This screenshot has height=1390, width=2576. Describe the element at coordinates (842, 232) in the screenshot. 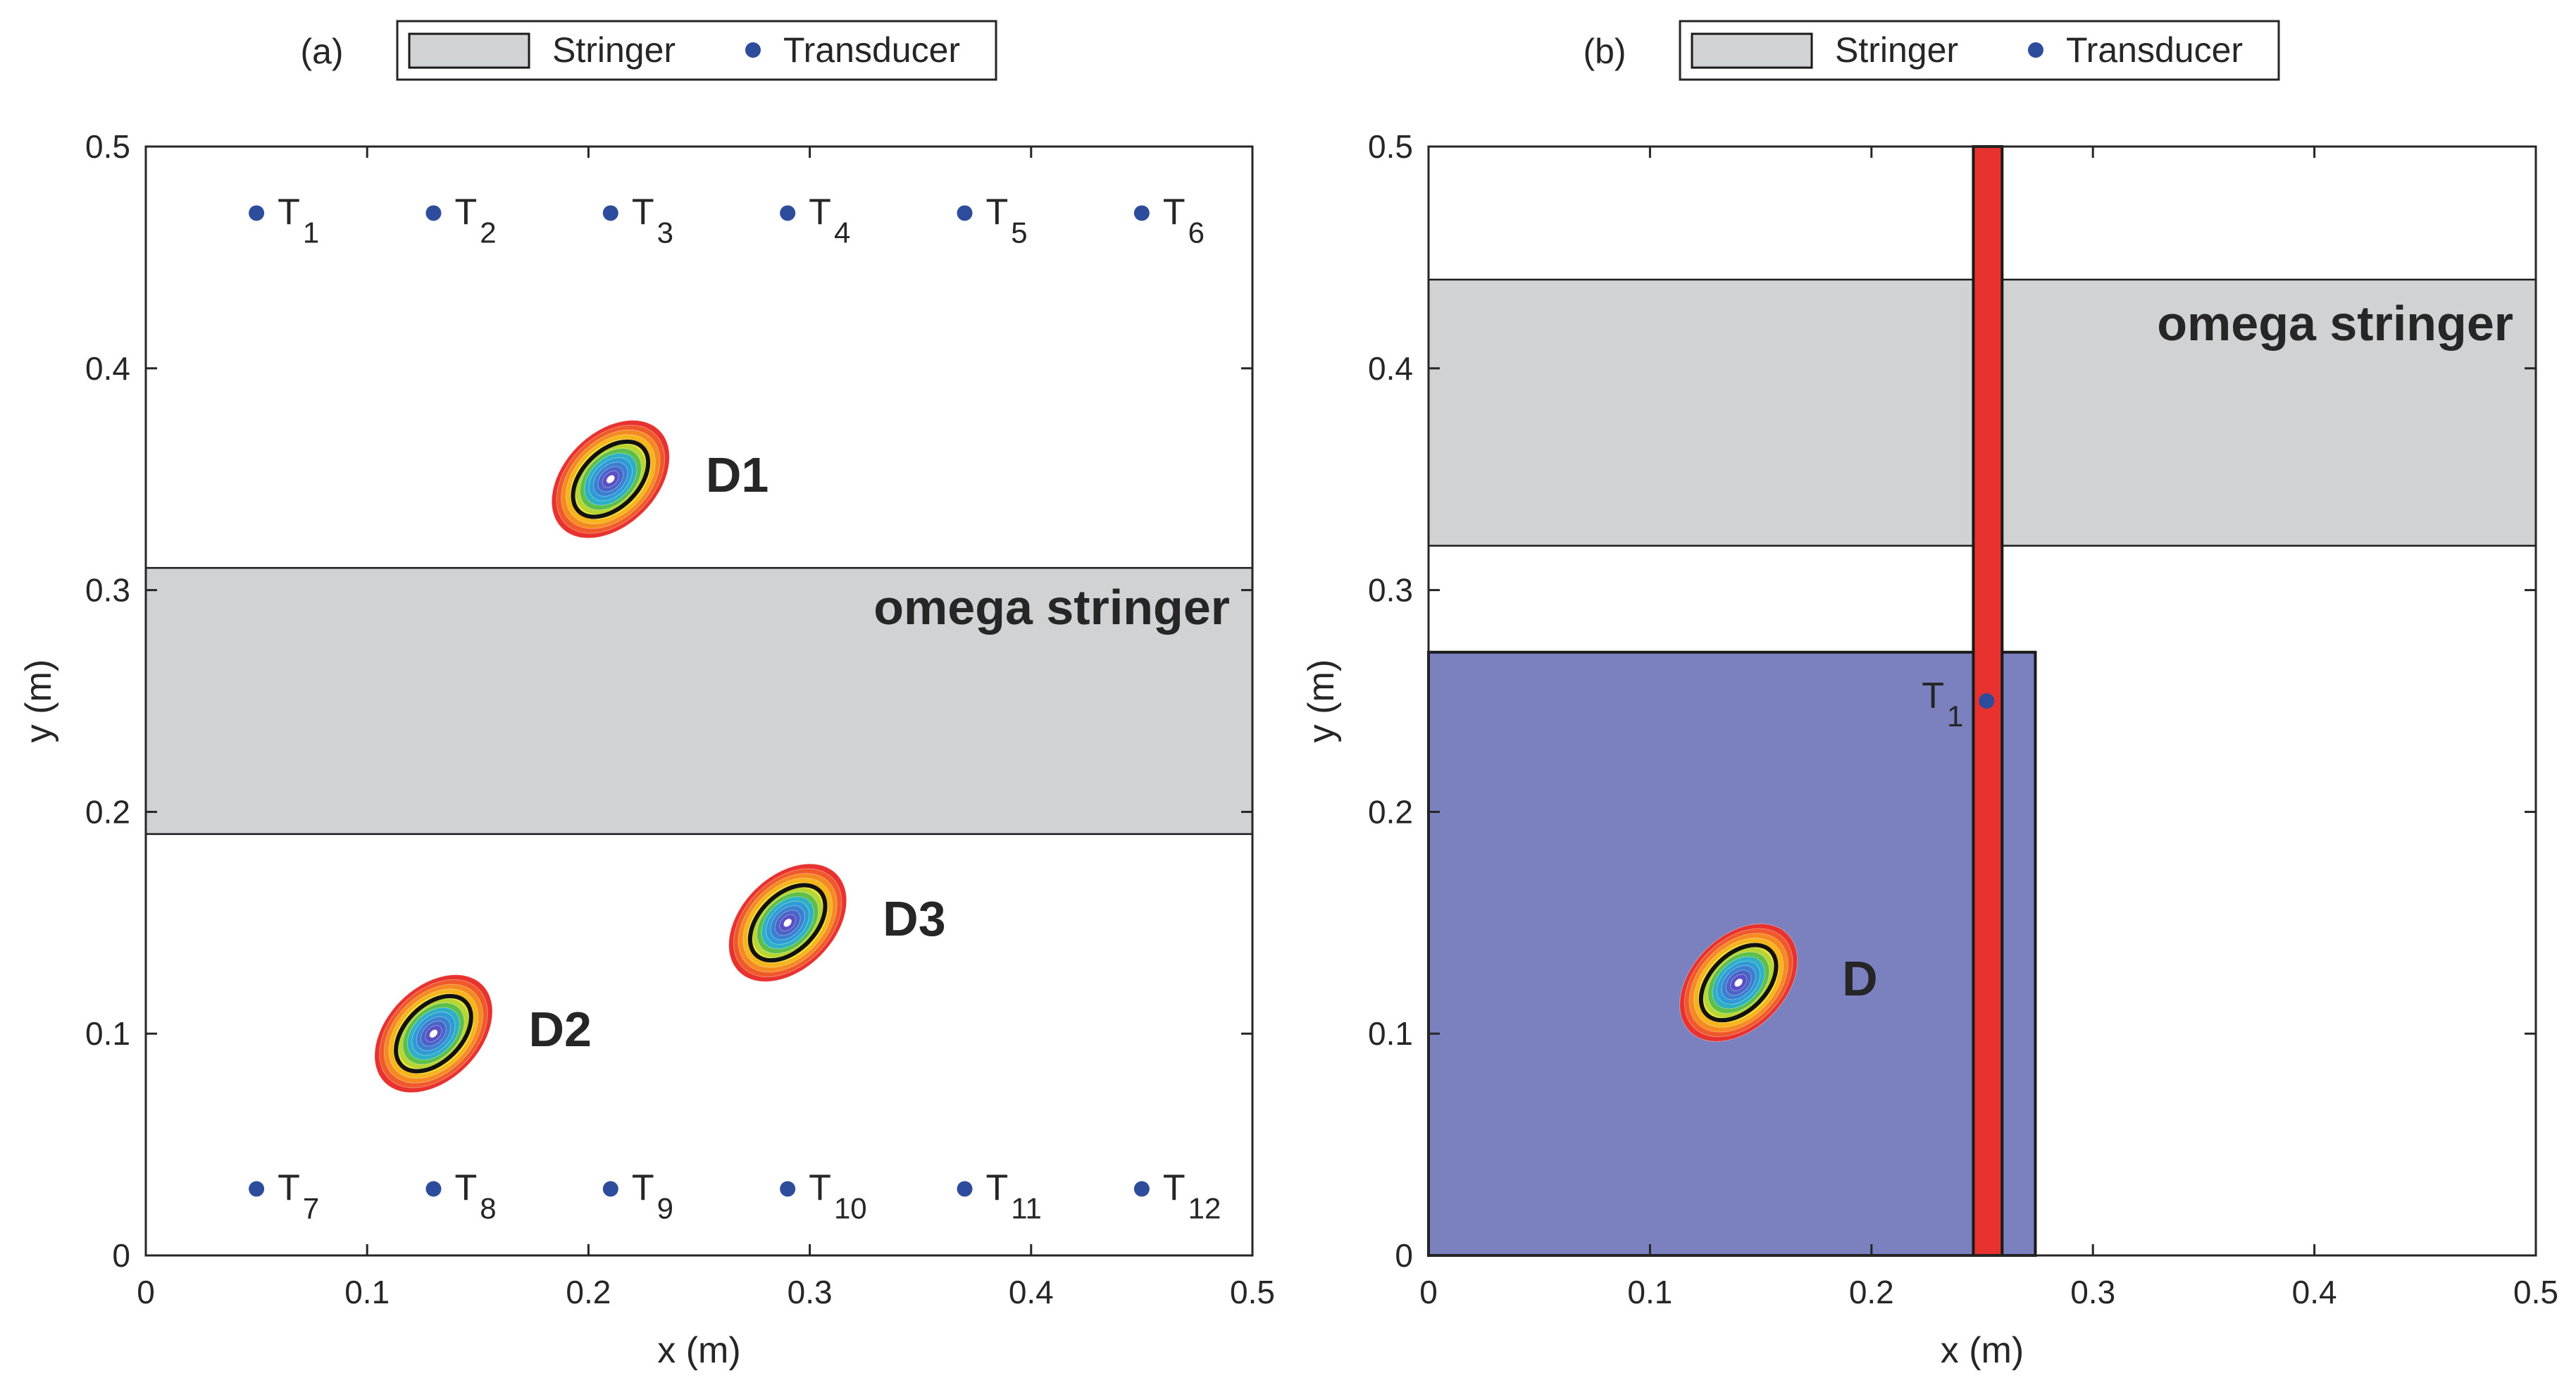

I see `transducer-label-subscript: 4` at that location.